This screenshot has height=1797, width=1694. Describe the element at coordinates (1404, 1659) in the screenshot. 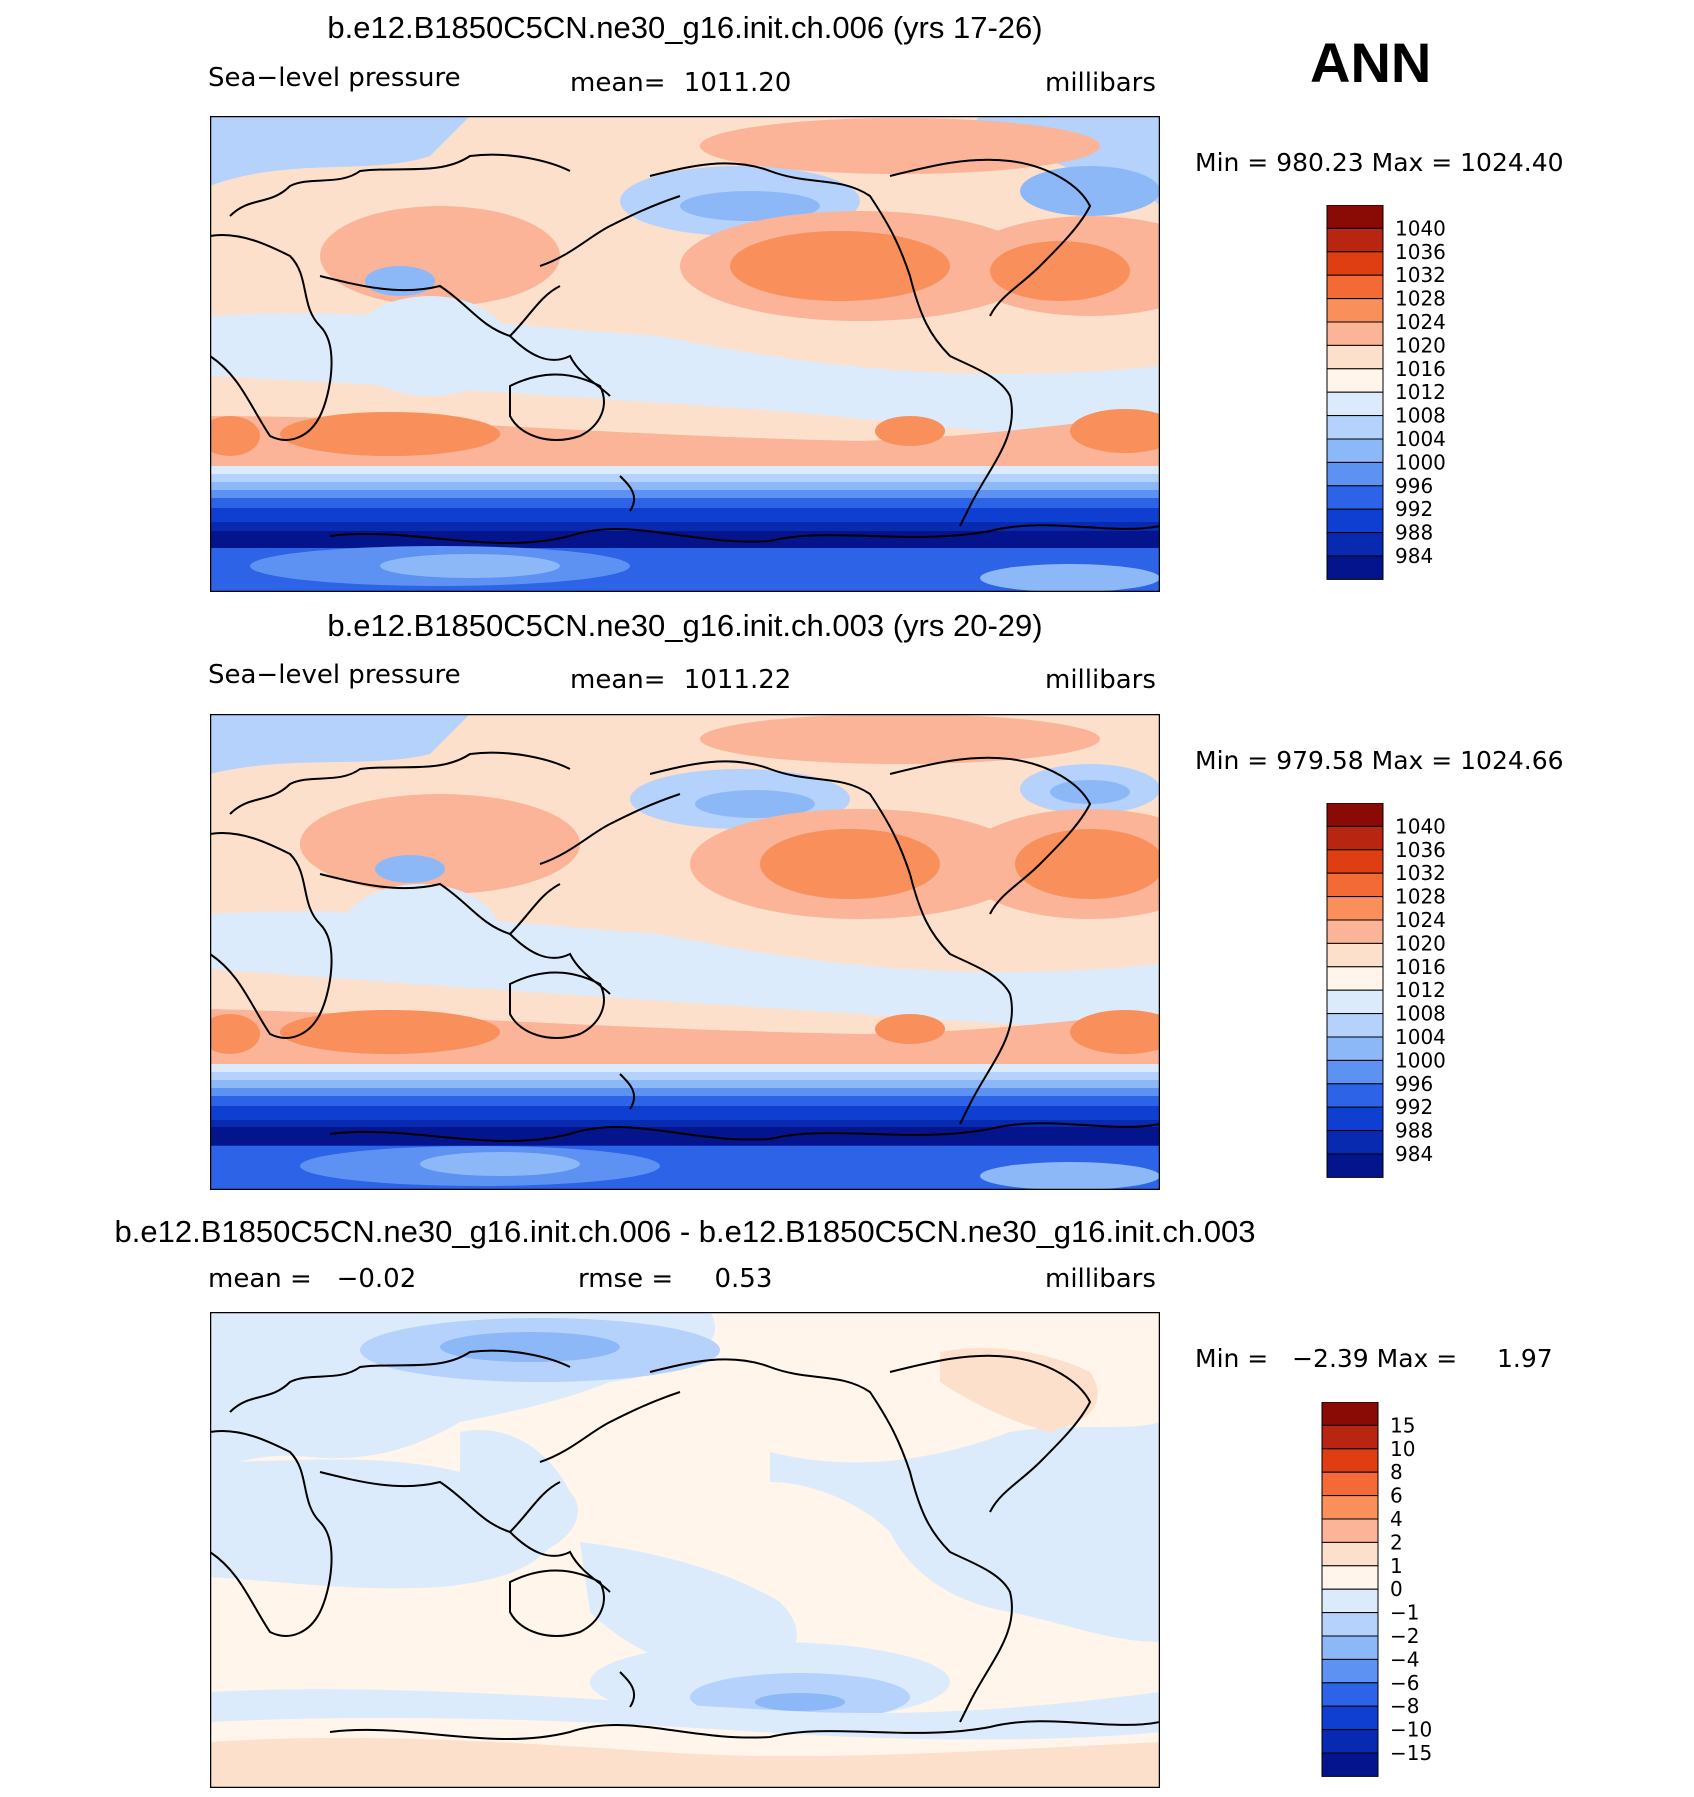

I see `colorbar-tick-label: −4` at that location.